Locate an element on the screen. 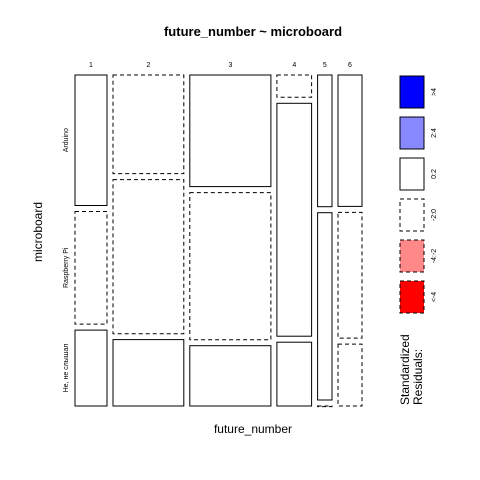 The height and width of the screenshot is (480, 480). y-tick-не-не-слышал: Не, не слышал is located at coordinates (66, 368).